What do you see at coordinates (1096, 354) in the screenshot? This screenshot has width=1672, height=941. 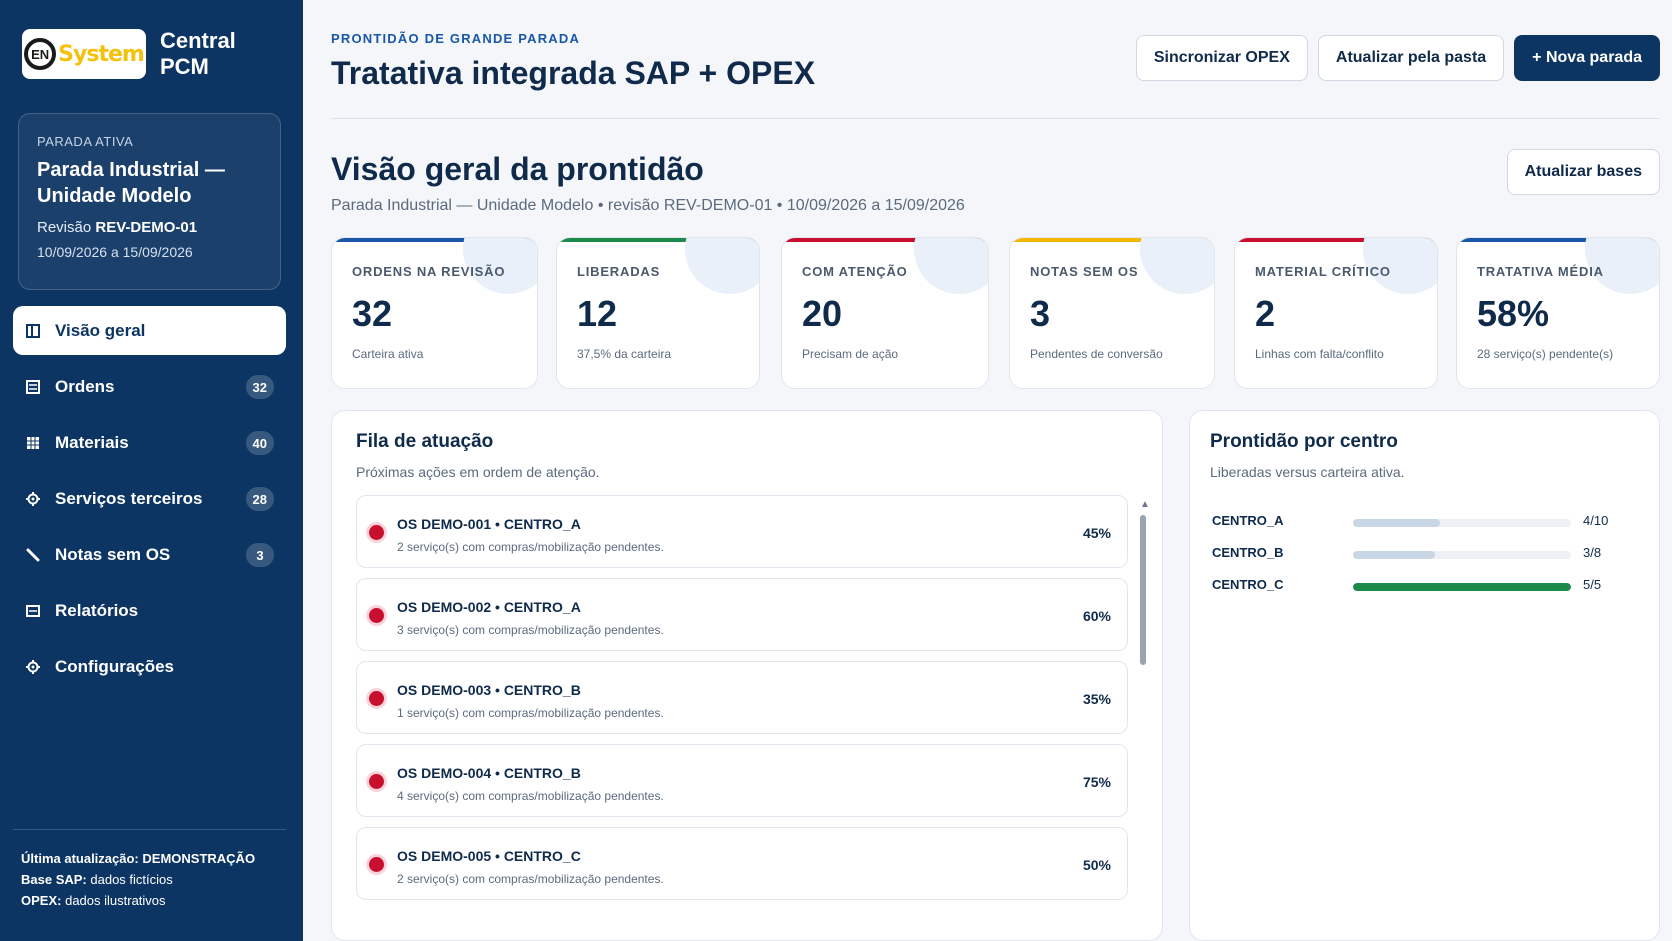 I see `kpi-note: Pendentes de conversão` at bounding box center [1096, 354].